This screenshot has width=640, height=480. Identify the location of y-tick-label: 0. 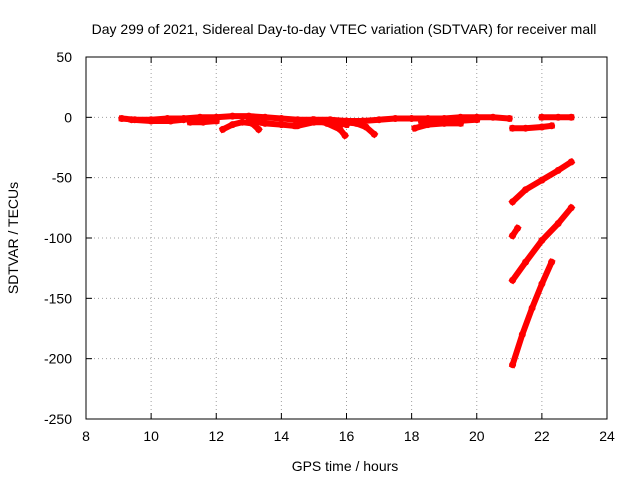
(68, 117).